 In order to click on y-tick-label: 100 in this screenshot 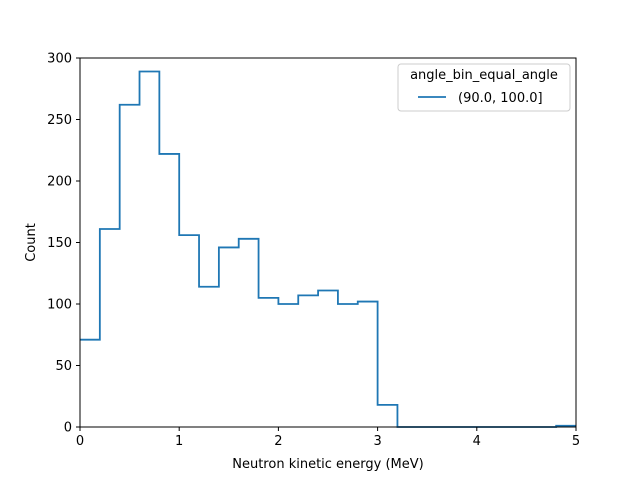, I will do `click(59, 305)`.